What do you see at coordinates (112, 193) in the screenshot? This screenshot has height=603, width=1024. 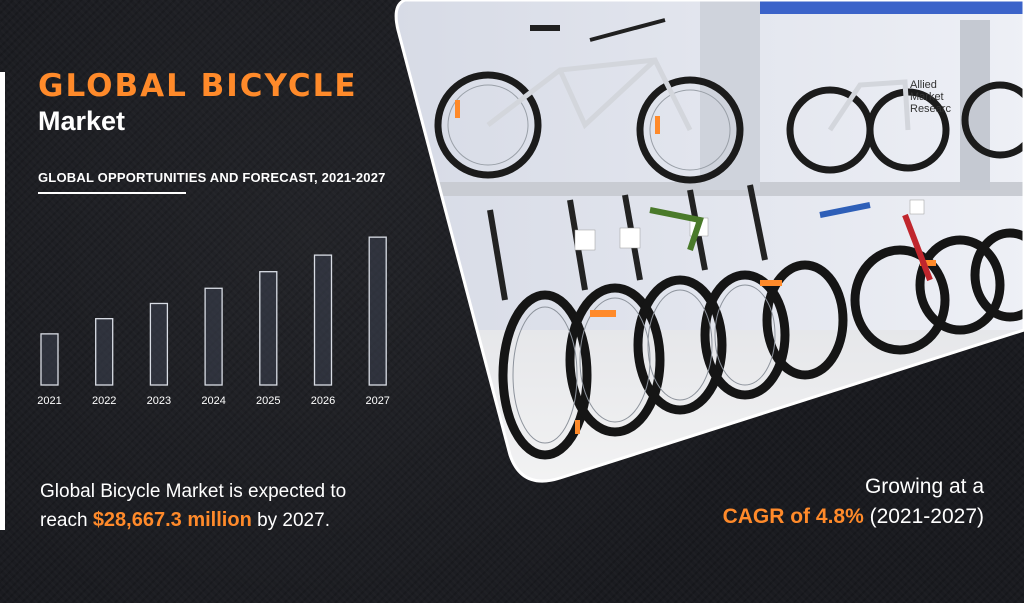 I see `subtitle-underline` at bounding box center [112, 193].